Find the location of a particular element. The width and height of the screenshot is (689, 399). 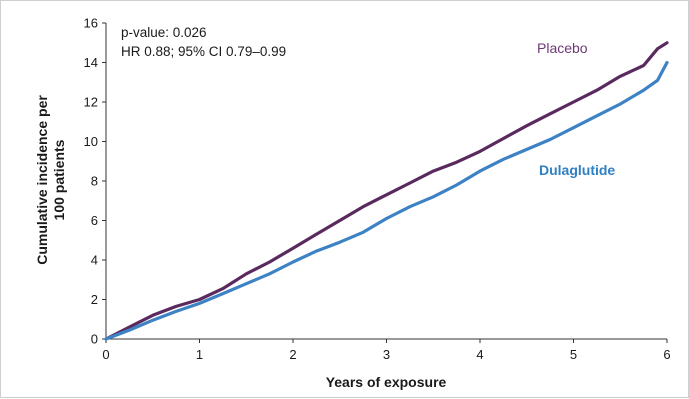

p-value-annotation: p-value: 0.026 is located at coordinates (164, 32).